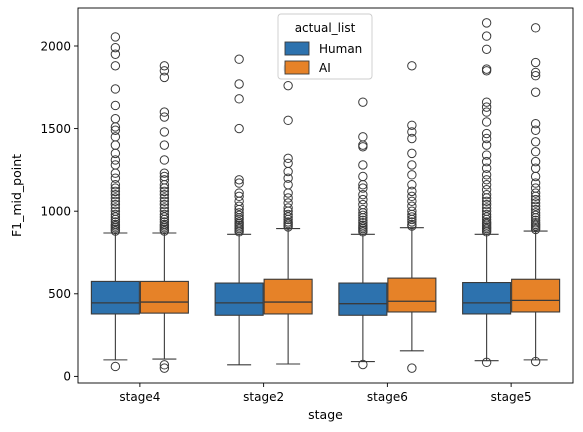 The width and height of the screenshot is (583, 432). What do you see at coordinates (55, 46) in the screenshot?
I see `y-tick-label: 2000` at bounding box center [55, 46].